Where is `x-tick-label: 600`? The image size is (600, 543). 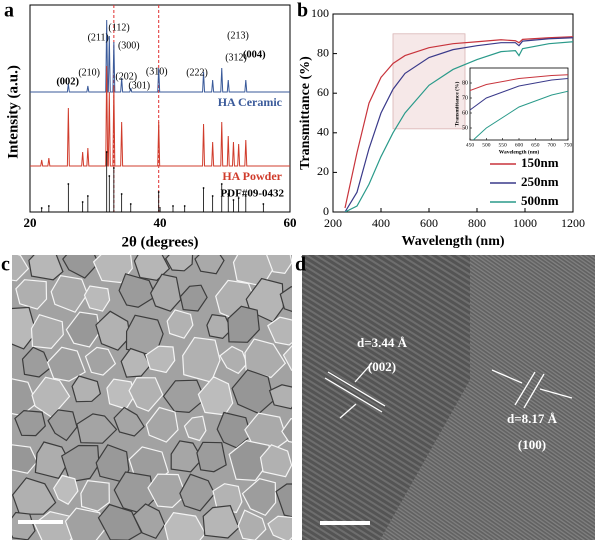 x-tick-label: 600 is located at coordinates (429, 223).